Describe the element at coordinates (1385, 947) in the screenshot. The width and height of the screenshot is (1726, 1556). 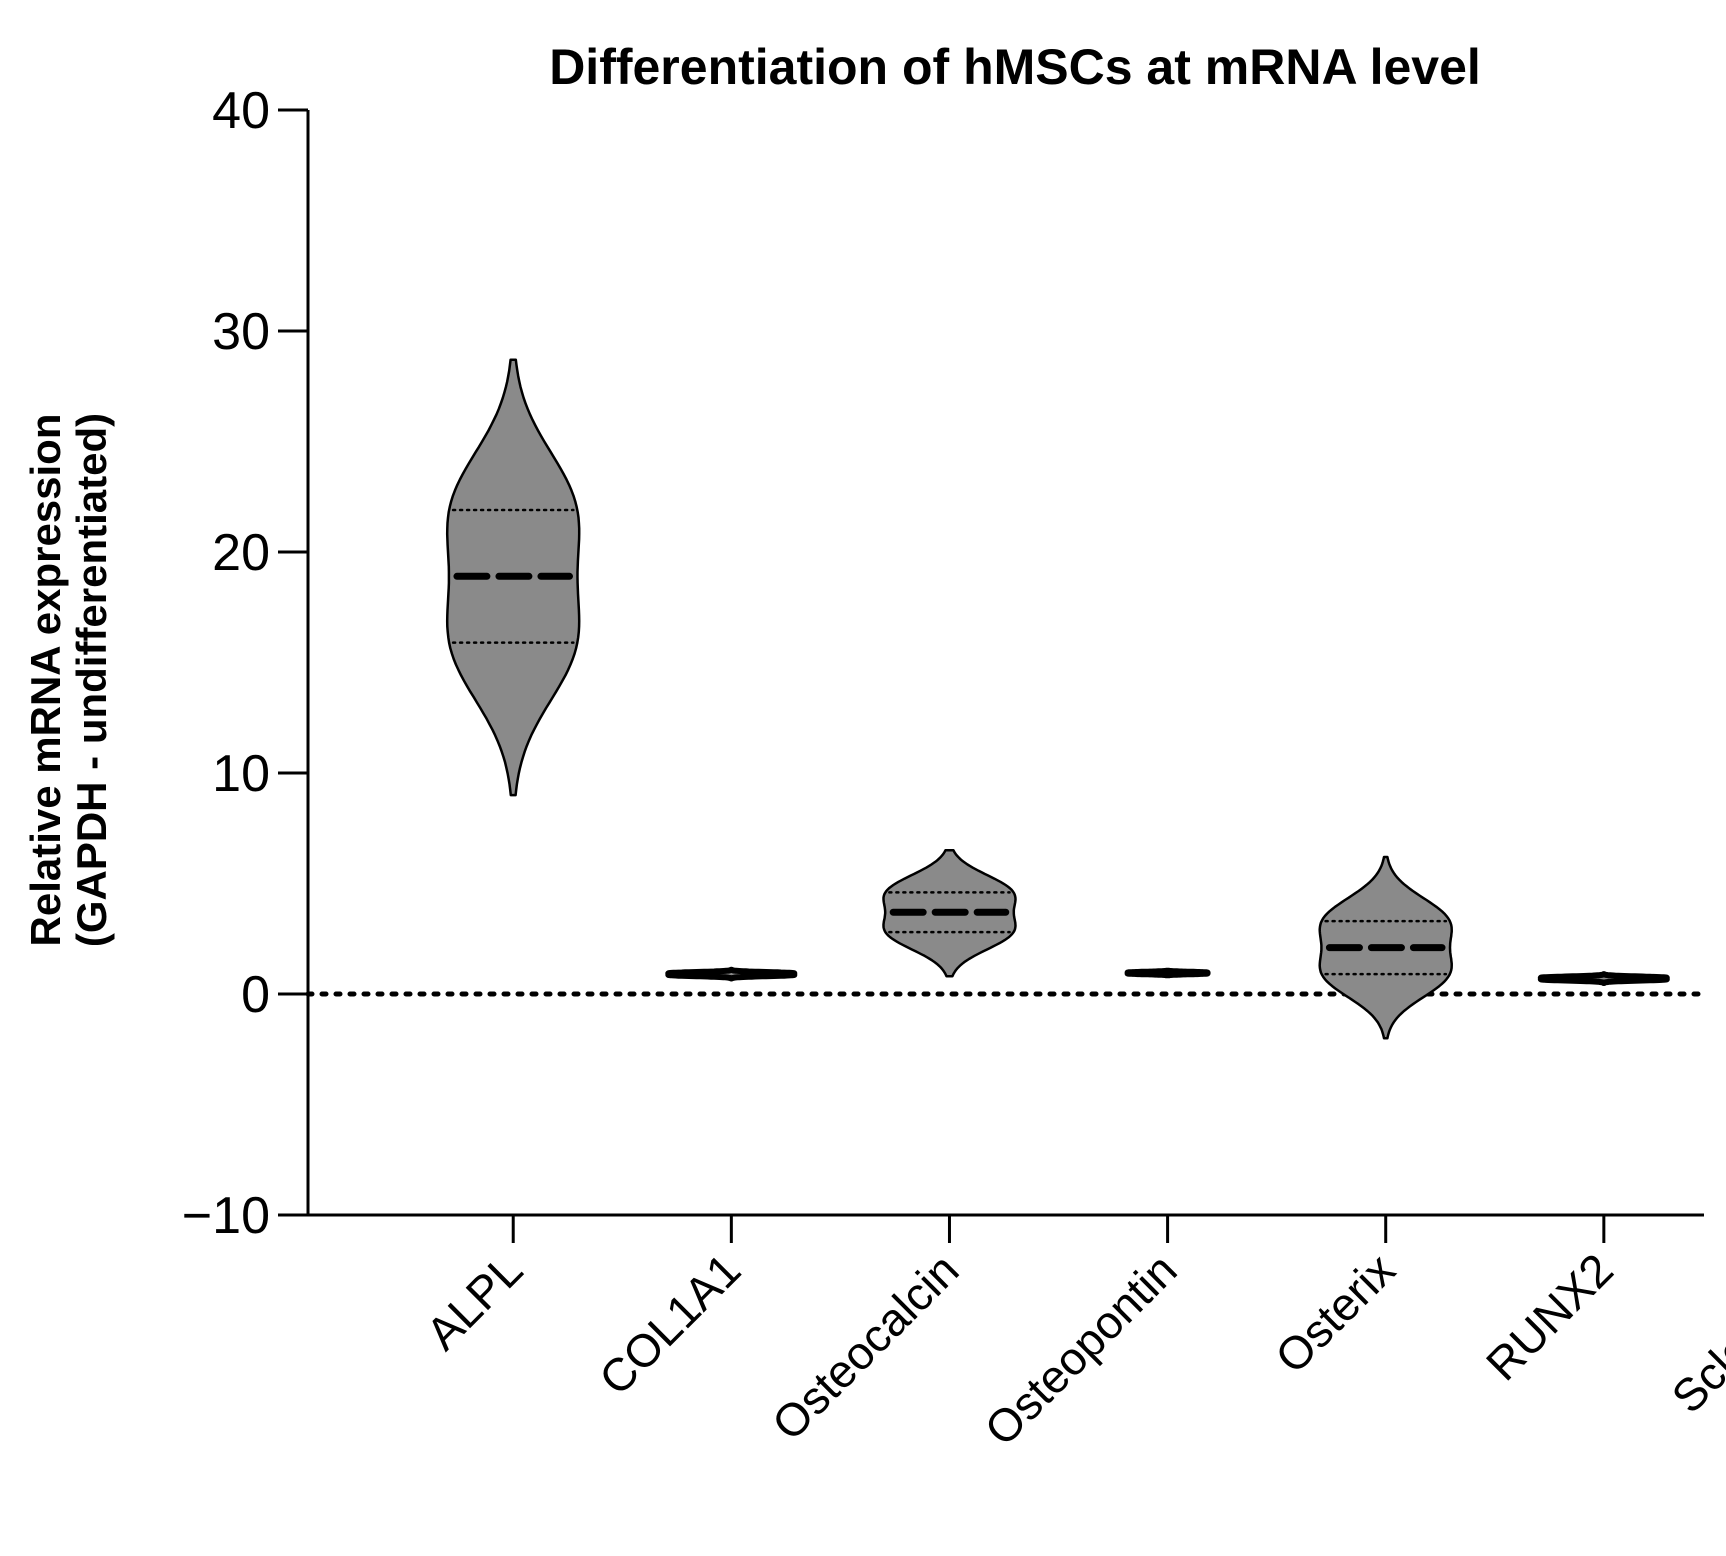
I see `violin-osterix` at that location.